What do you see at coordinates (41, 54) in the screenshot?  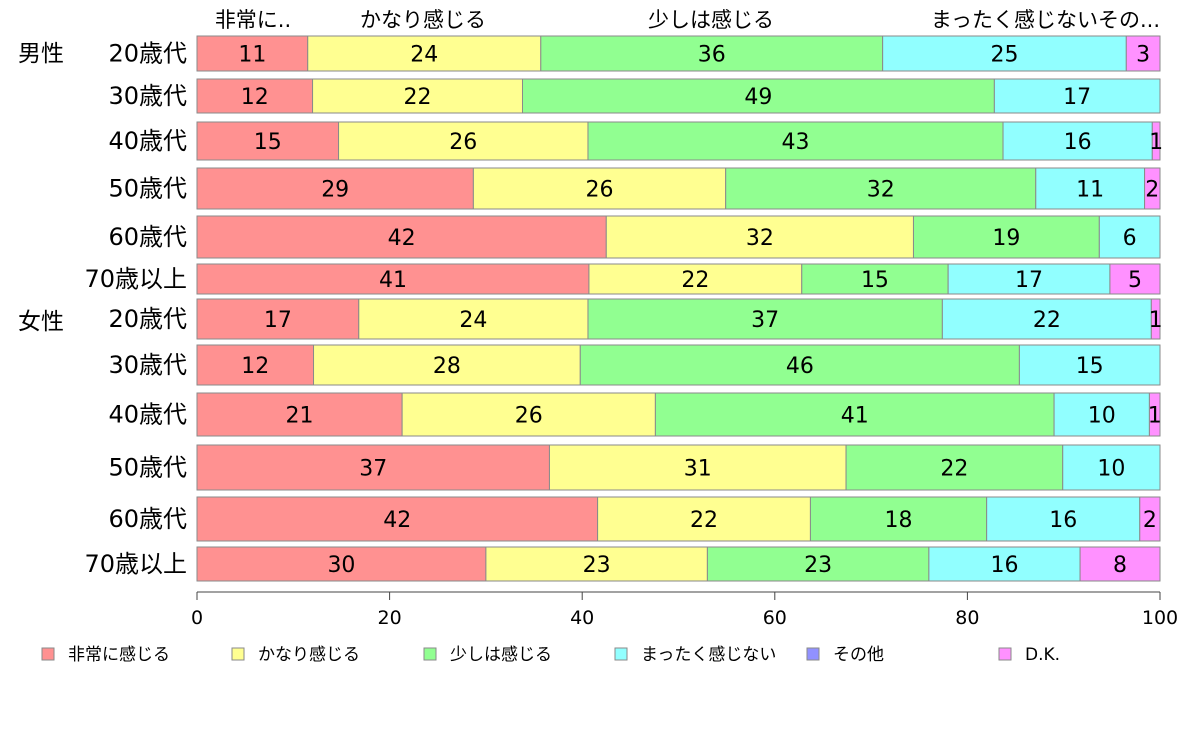 I see `group-label-male: 男性` at bounding box center [41, 54].